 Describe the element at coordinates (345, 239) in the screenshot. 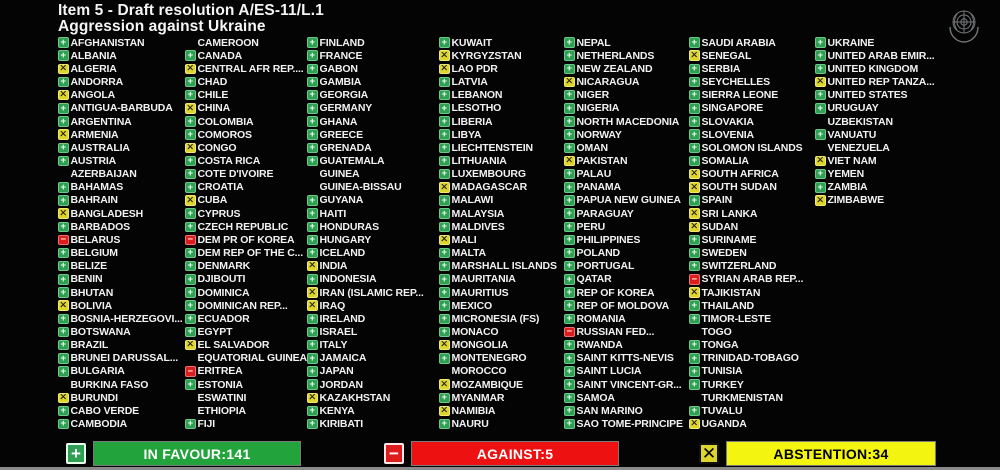

I see `country-name: HUNGARY` at that location.